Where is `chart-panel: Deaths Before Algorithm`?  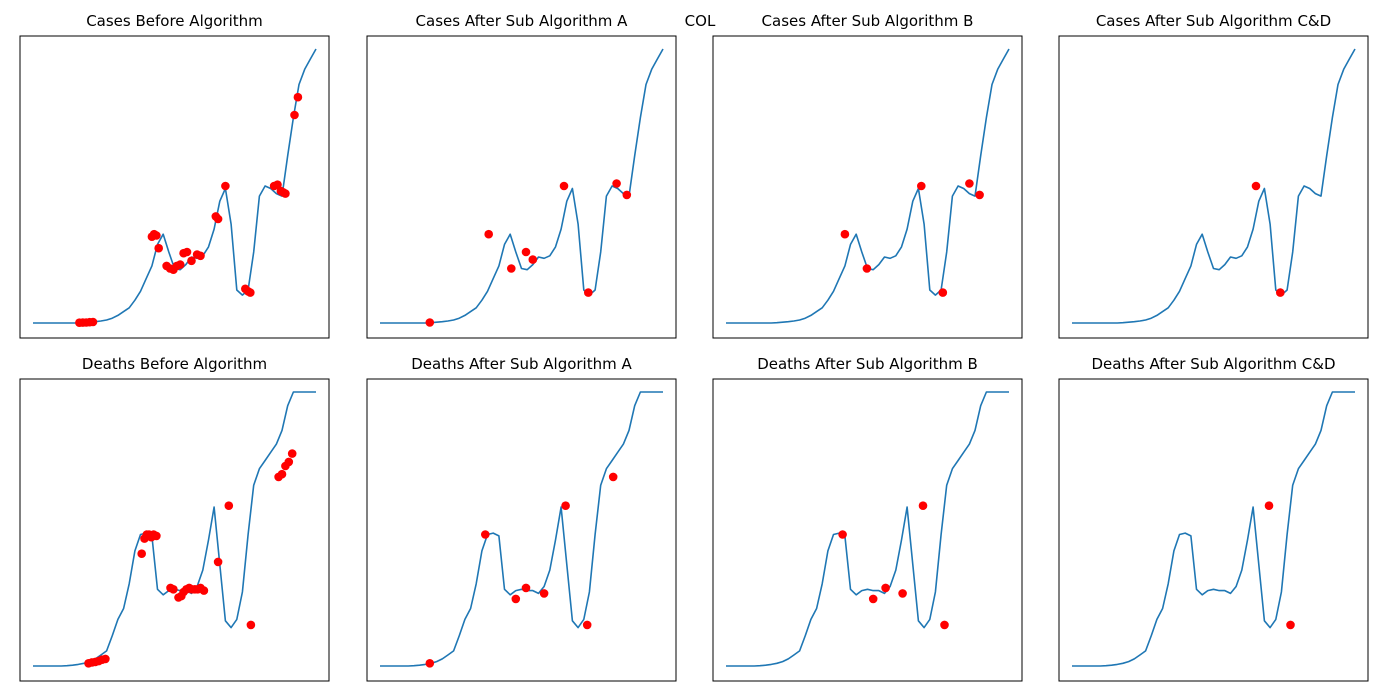 chart-panel: Deaths Before Algorithm is located at coordinates (174, 518).